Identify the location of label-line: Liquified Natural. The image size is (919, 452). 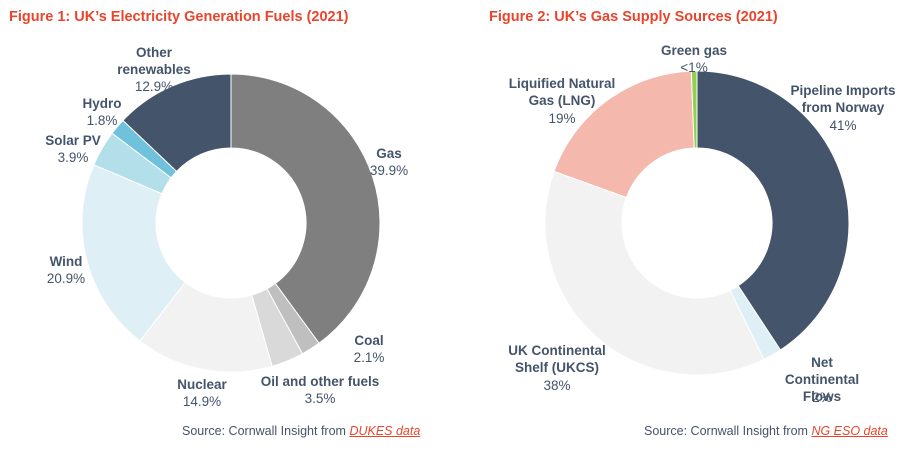
(562, 83).